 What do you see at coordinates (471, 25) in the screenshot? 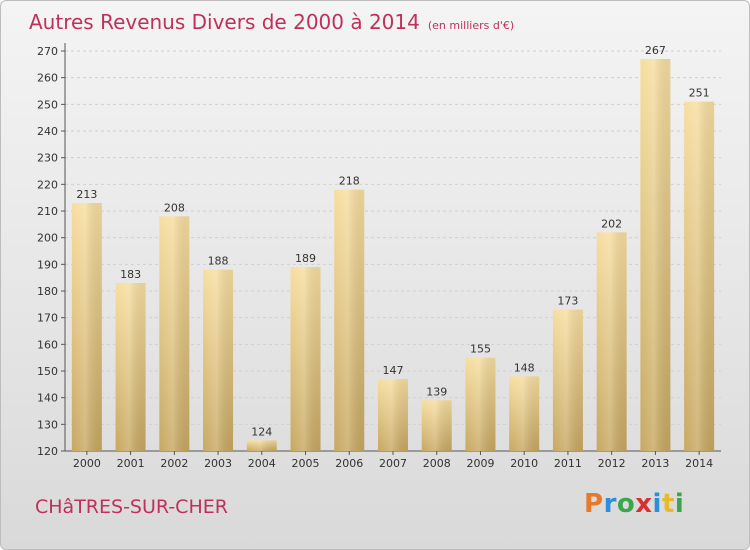
I see `chart-subtitle: (en milliers d'€)` at bounding box center [471, 25].